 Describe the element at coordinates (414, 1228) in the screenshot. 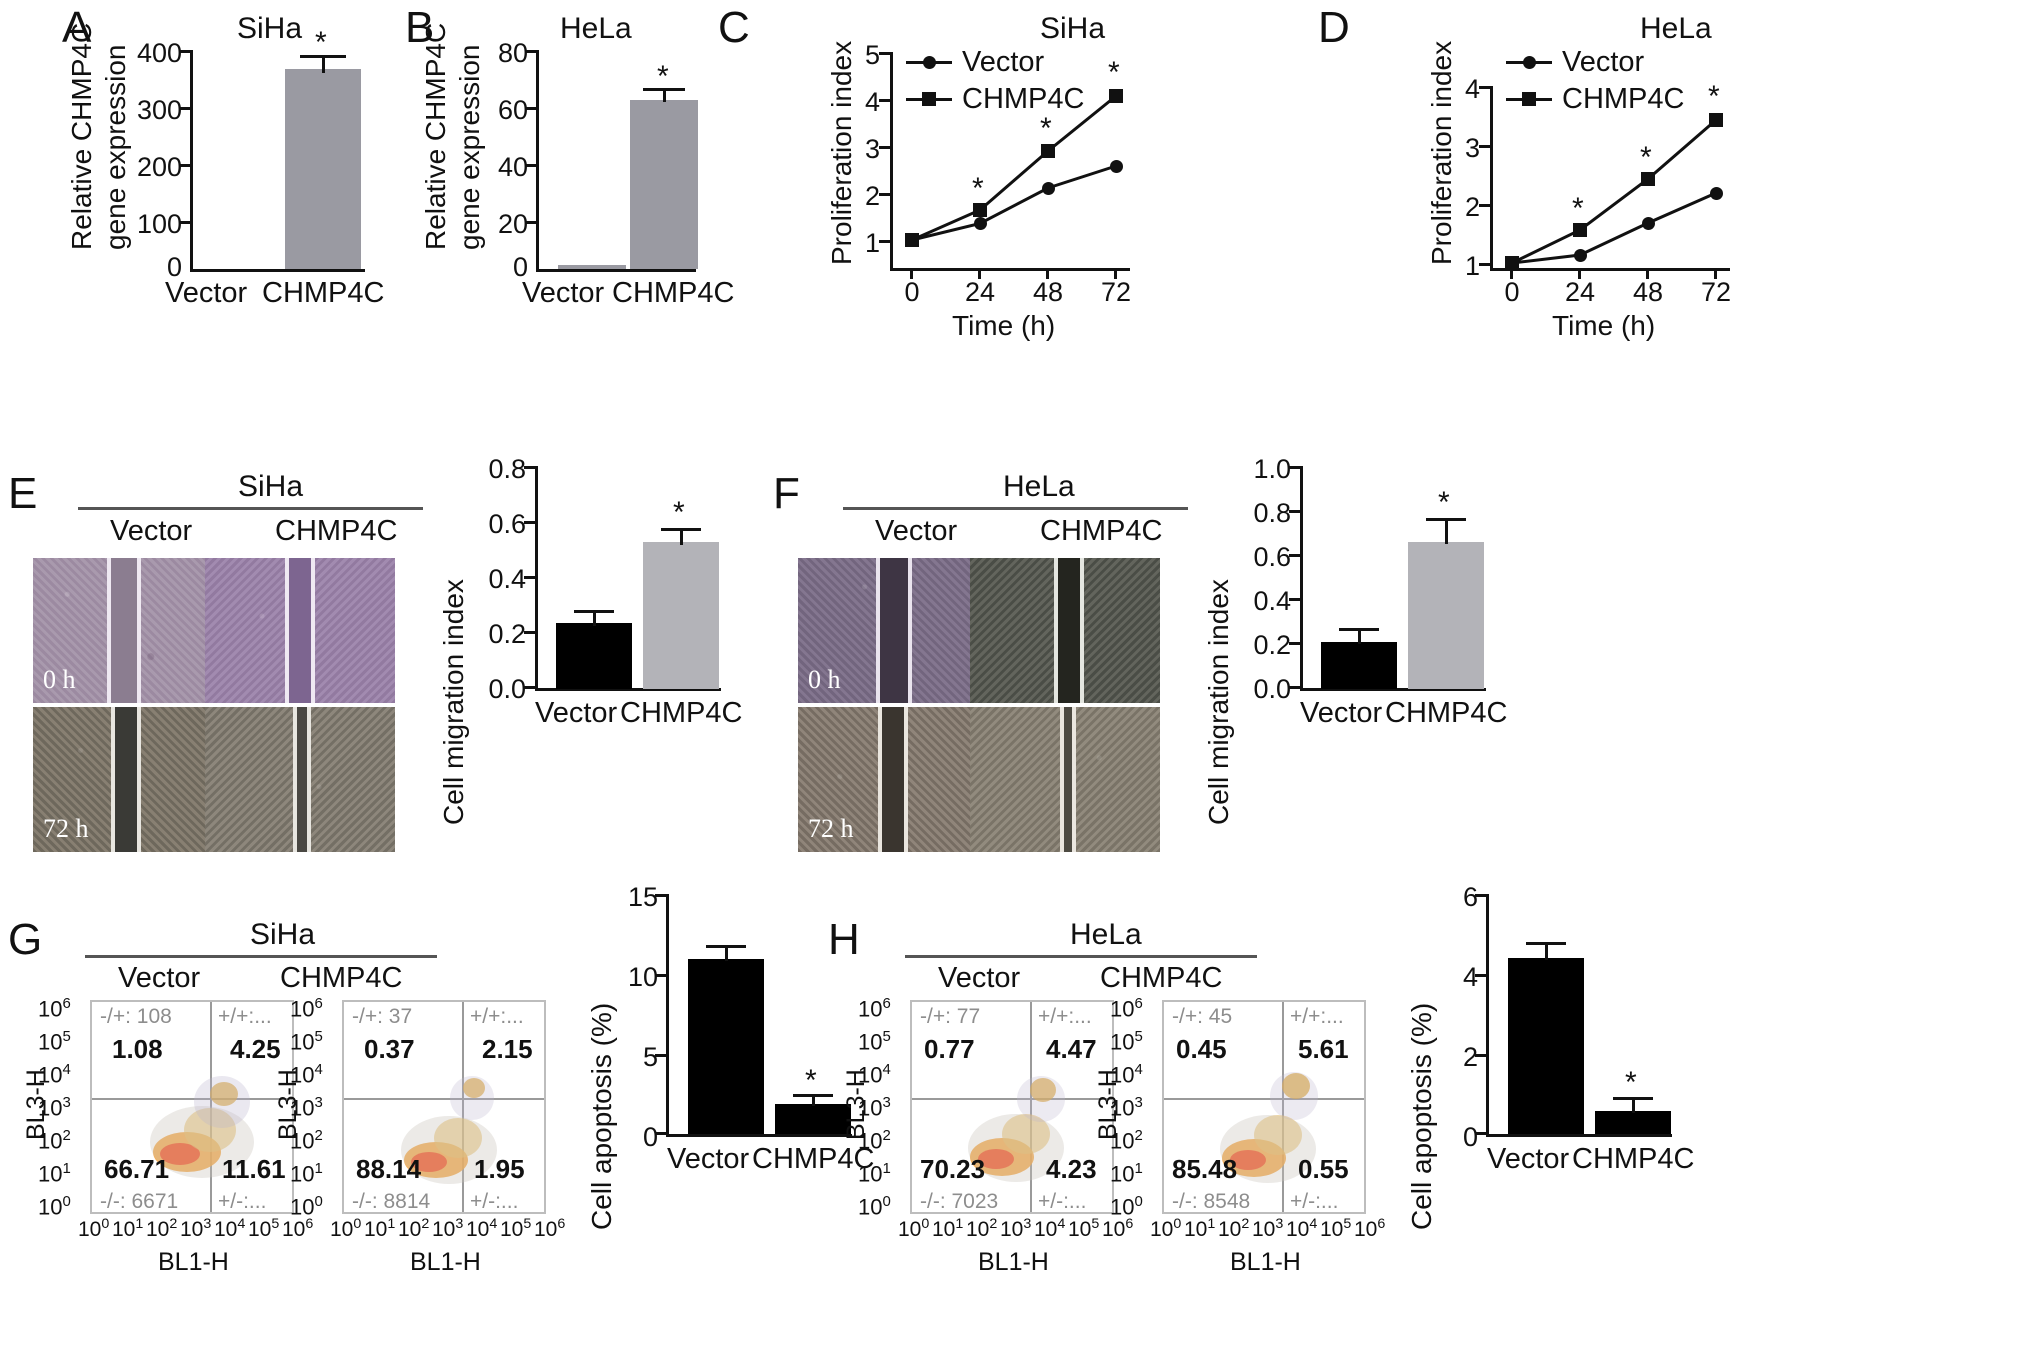

I see `panel-g-plot2-xtick-2: 10²` at that location.